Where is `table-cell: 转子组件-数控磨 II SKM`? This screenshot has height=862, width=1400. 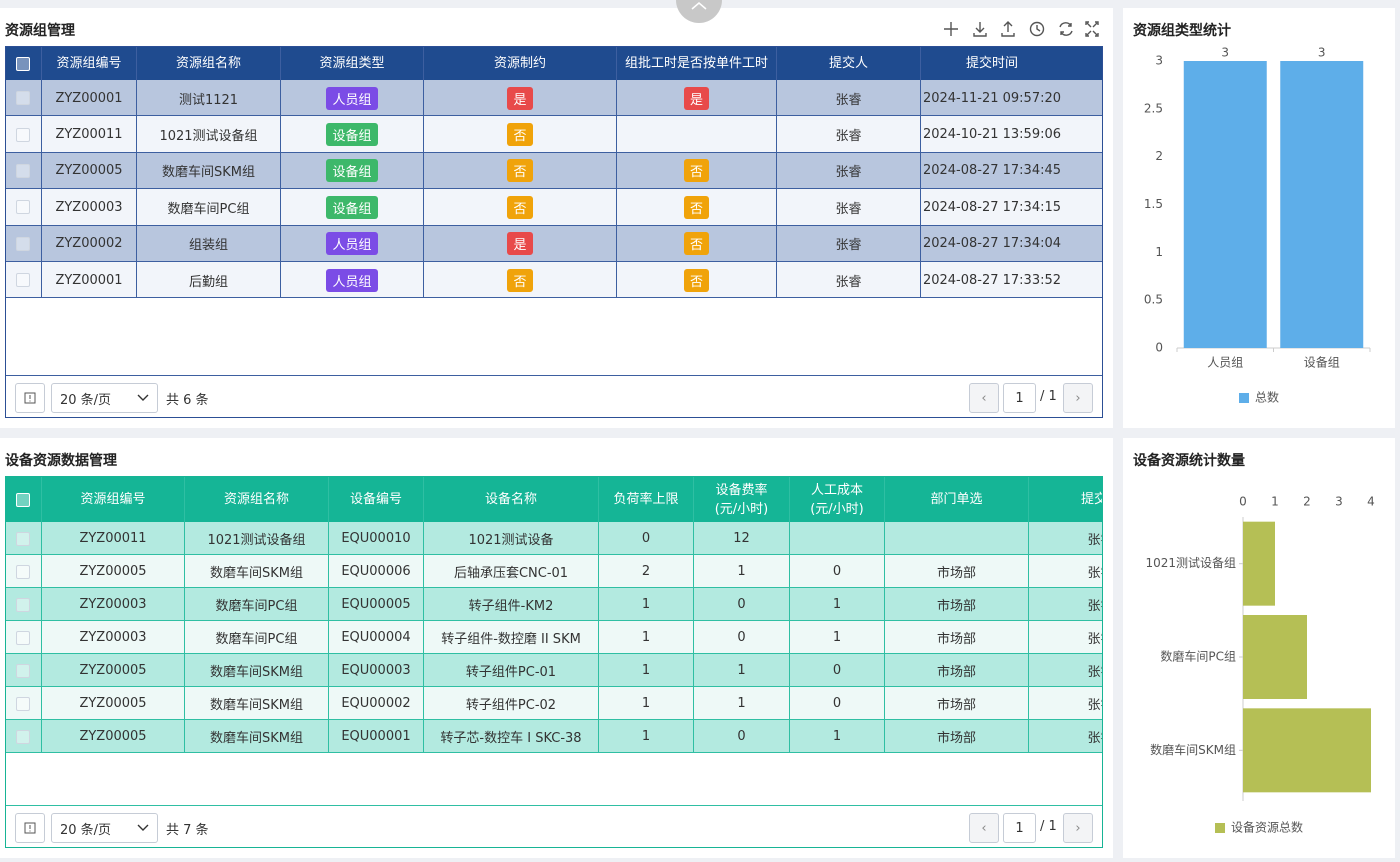 table-cell: 转子组件-数控磨 II SKM is located at coordinates (510, 637).